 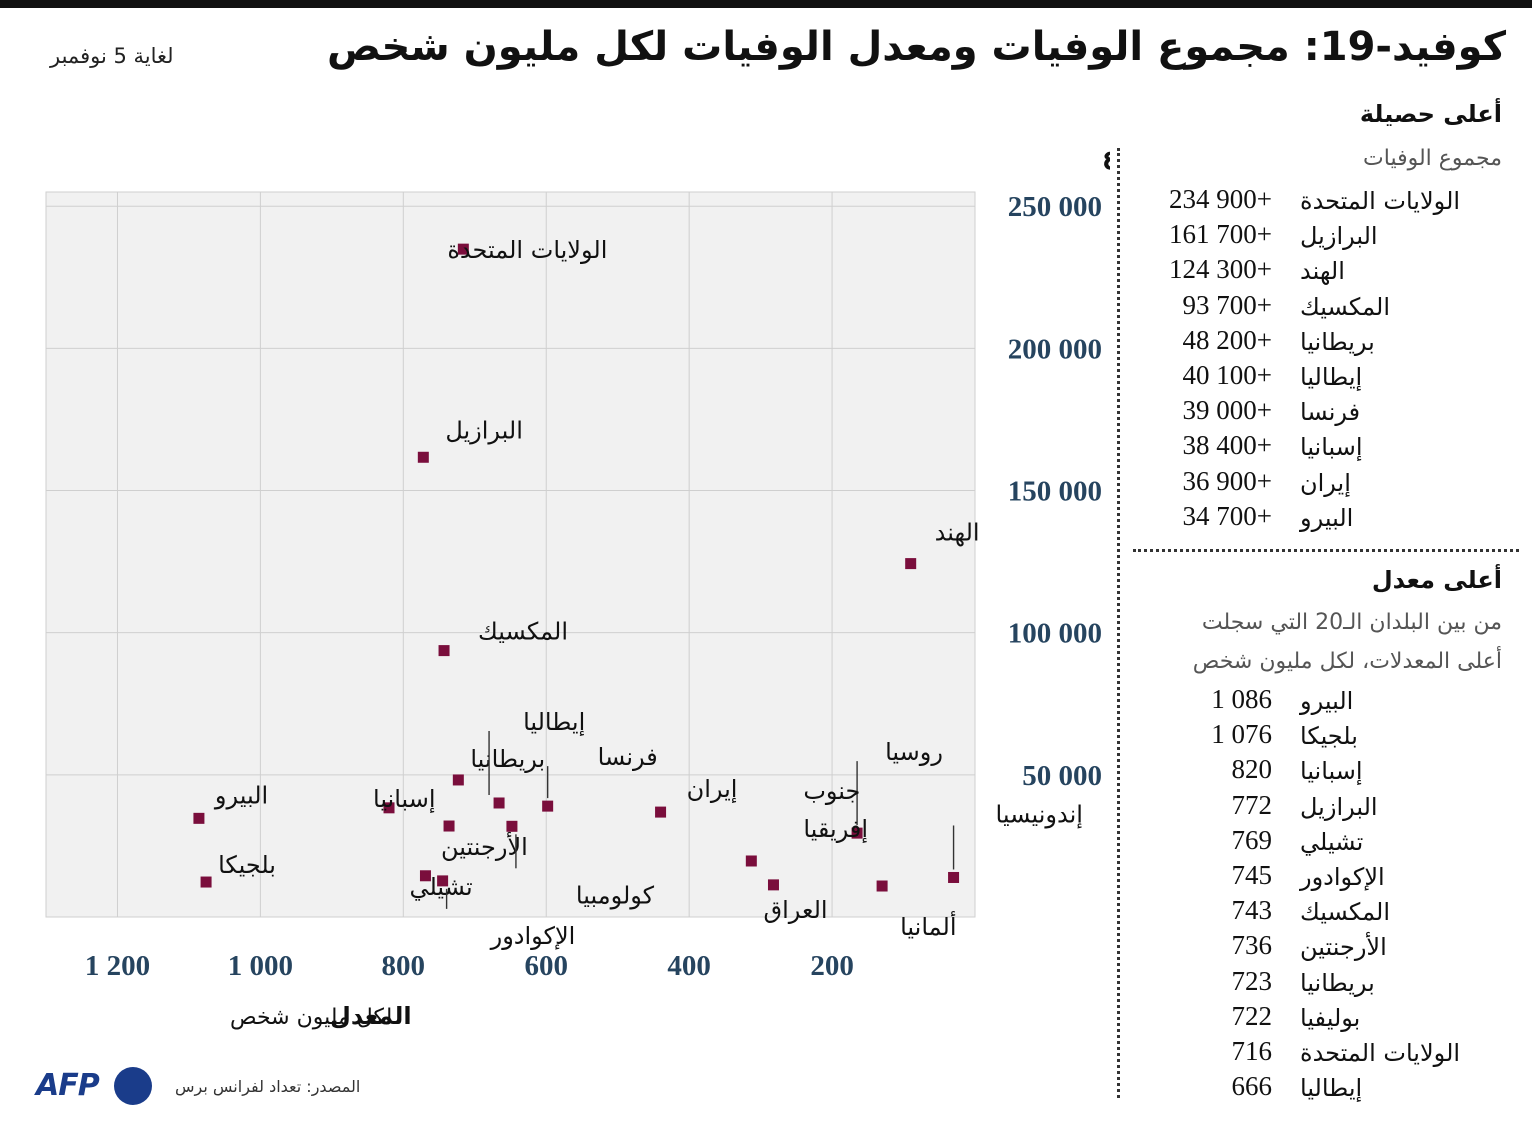 I want to click on list-item-value: 745, so click(x=1252, y=875).